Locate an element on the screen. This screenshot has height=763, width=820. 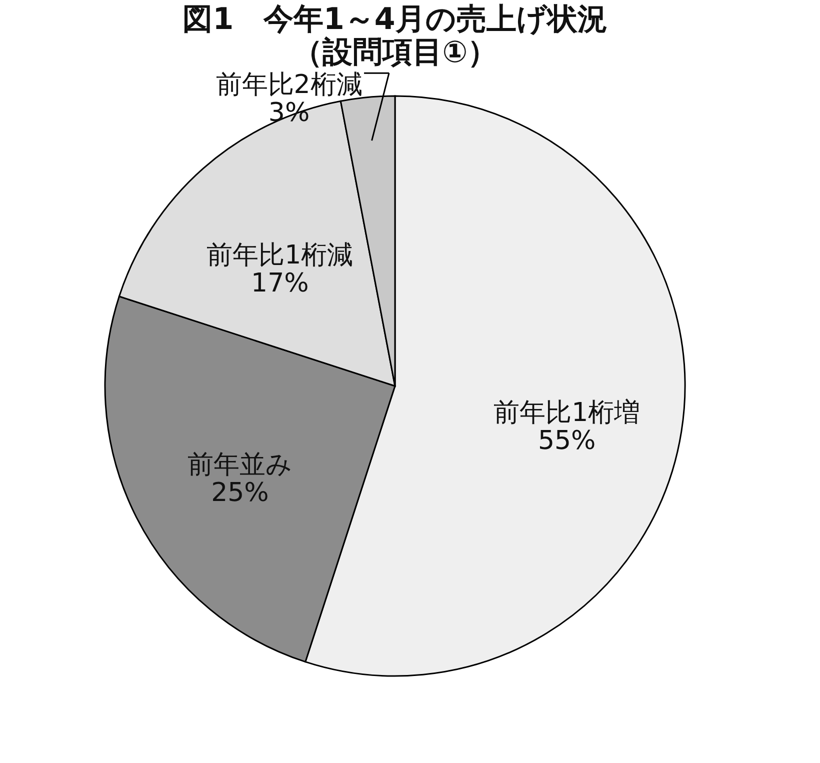
data-label: 55% is located at coordinates (567, 441).